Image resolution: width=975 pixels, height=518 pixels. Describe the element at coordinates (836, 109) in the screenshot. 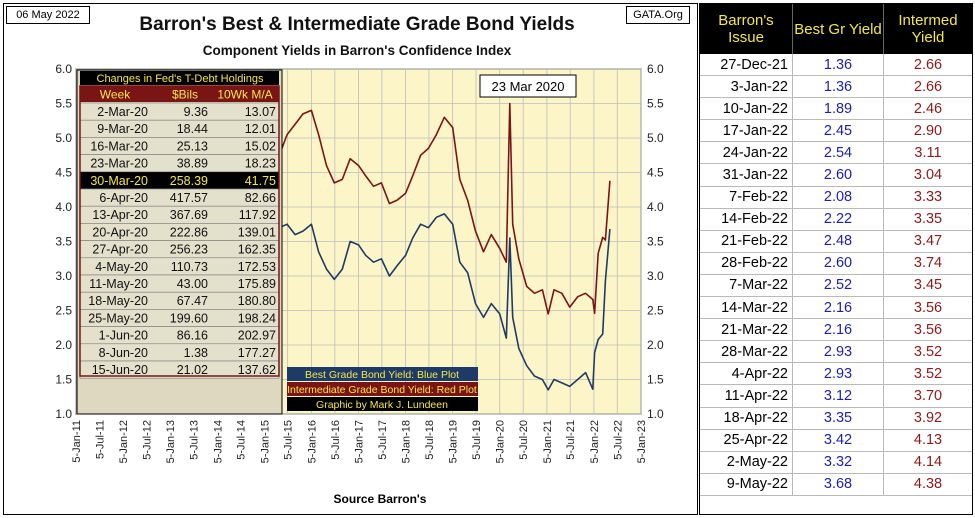

I see `table-row: 10-Jan-22 1.89 2.46` at that location.